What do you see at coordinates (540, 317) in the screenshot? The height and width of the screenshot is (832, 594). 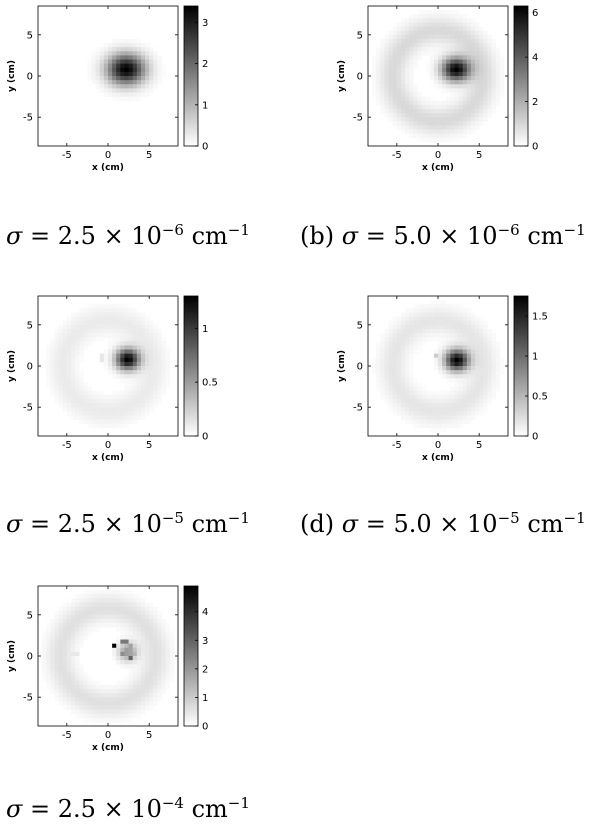 I see `colorbar-tick-label: 1.5` at bounding box center [540, 317].